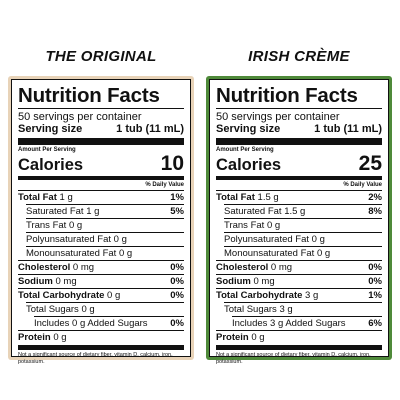 The image size is (400, 400). I want to click on servings-per-container: 50 servings per container, so click(278, 117).